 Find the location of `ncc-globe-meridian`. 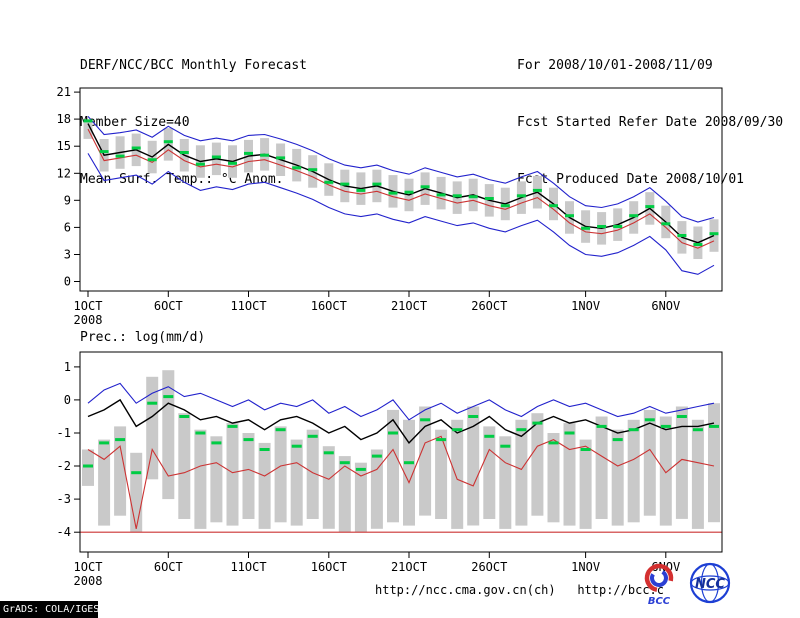

ncc-globe-meridian is located at coordinates (710, 583).